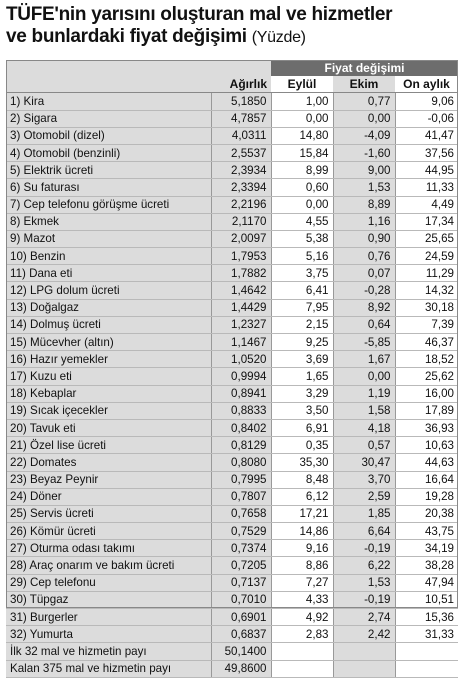 This screenshot has height=678, width=464. I want to click on table-row: 23) Beyaz Peynir 0,7995 8,48 3,70 16,64, so click(232, 480).